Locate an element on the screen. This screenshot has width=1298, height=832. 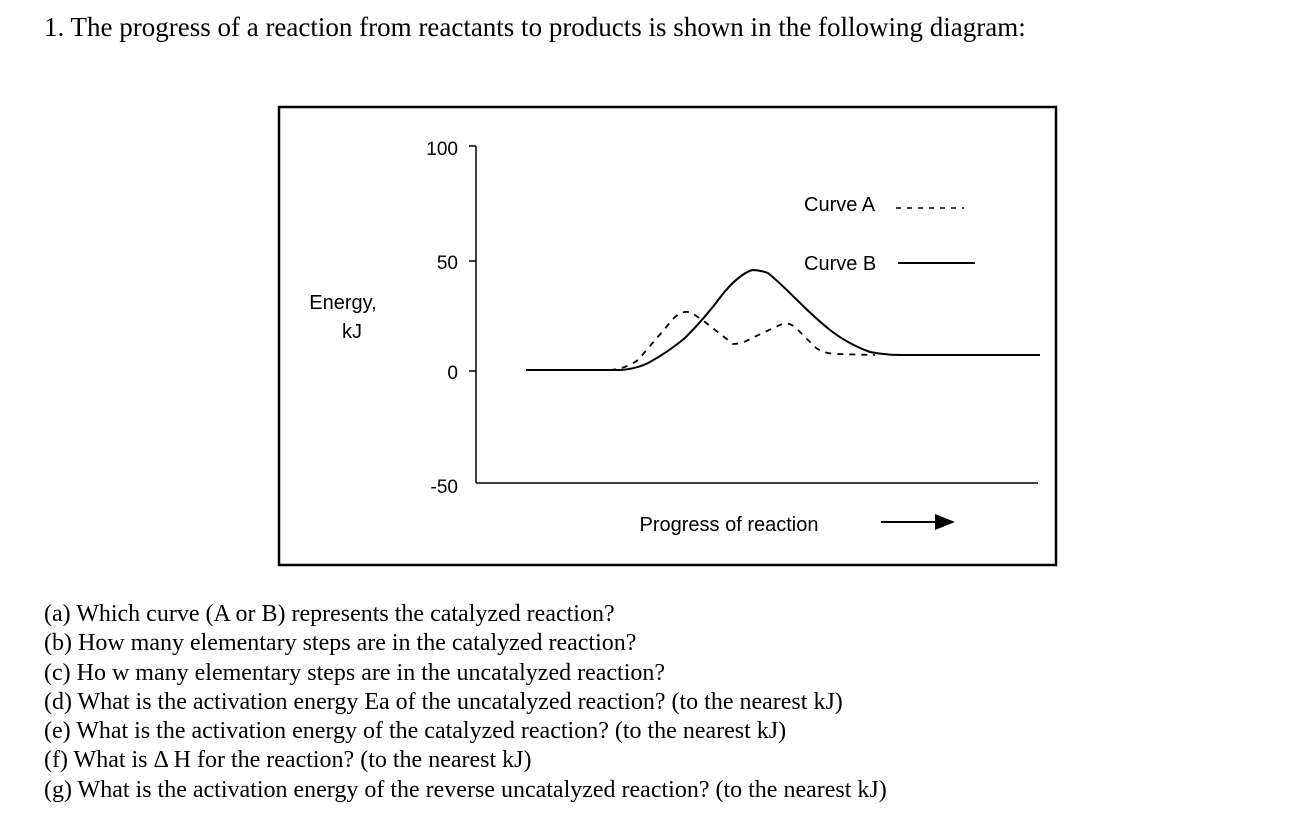
curve-a-dashed is located at coordinates (701, 340).